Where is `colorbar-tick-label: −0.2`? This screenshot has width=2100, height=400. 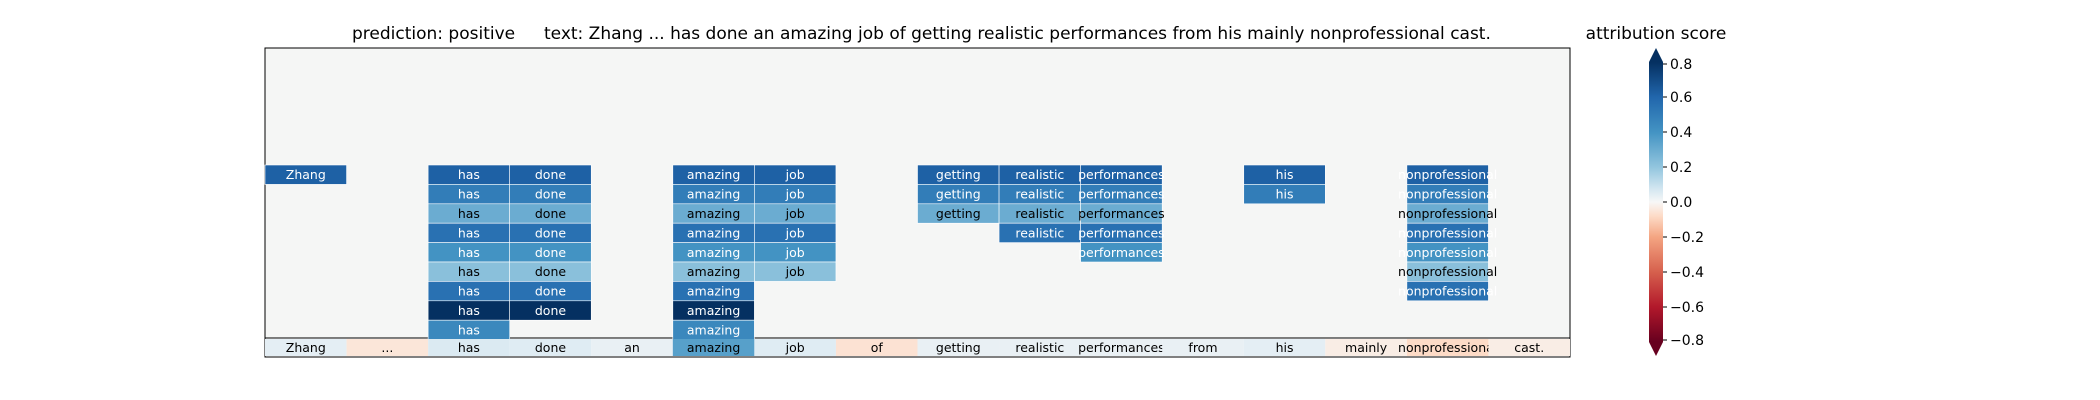 colorbar-tick-label: −0.2 is located at coordinates (1687, 238).